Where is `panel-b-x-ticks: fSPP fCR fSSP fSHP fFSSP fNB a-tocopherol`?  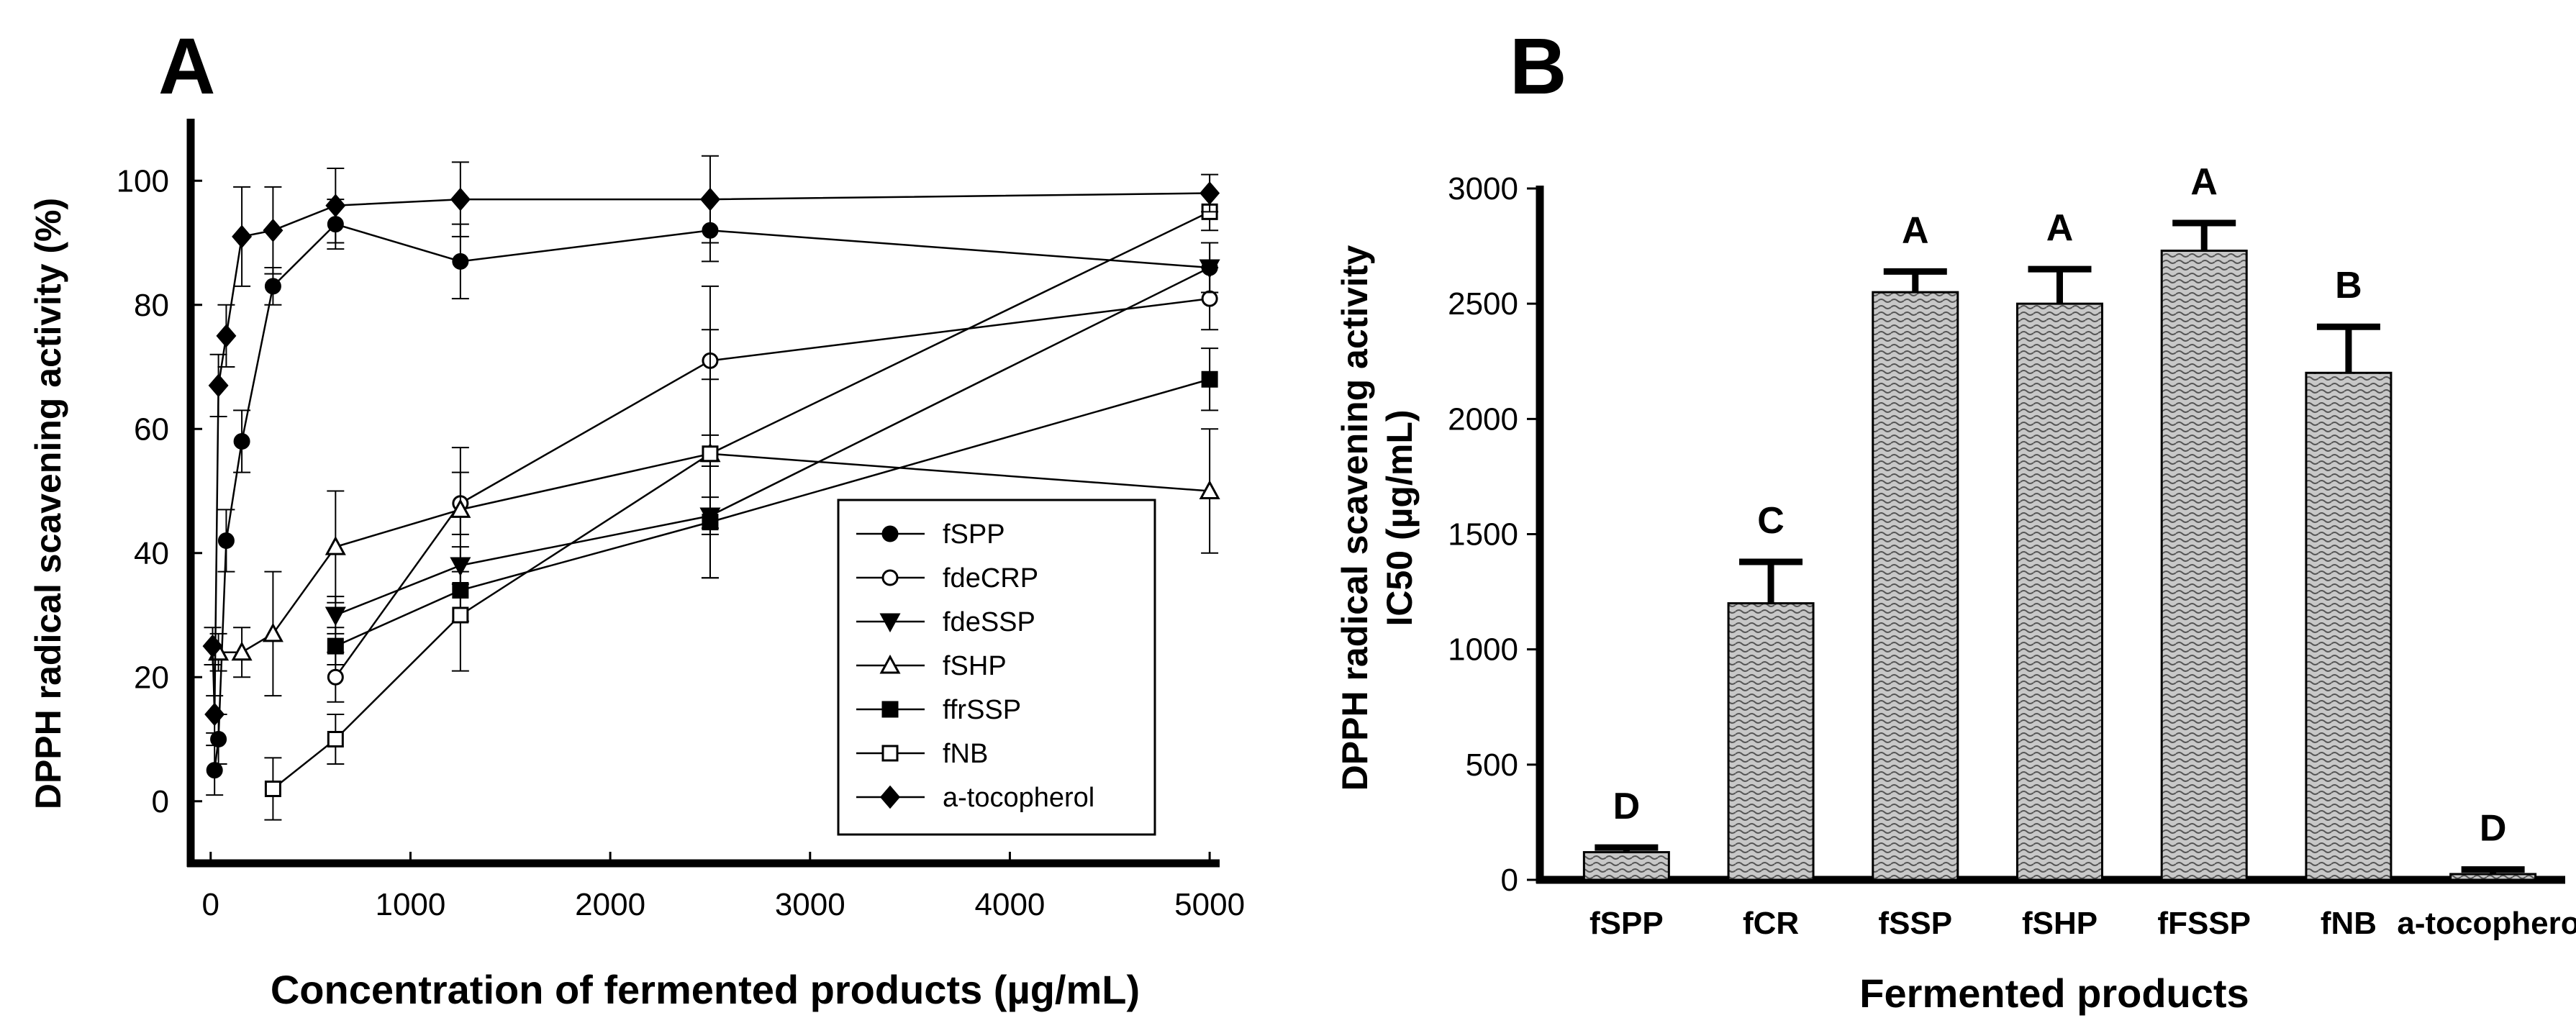 panel-b-x-ticks: fSPP fCR fSSP fSHP fFSSP fNB a-tocopherol is located at coordinates (2082, 923).